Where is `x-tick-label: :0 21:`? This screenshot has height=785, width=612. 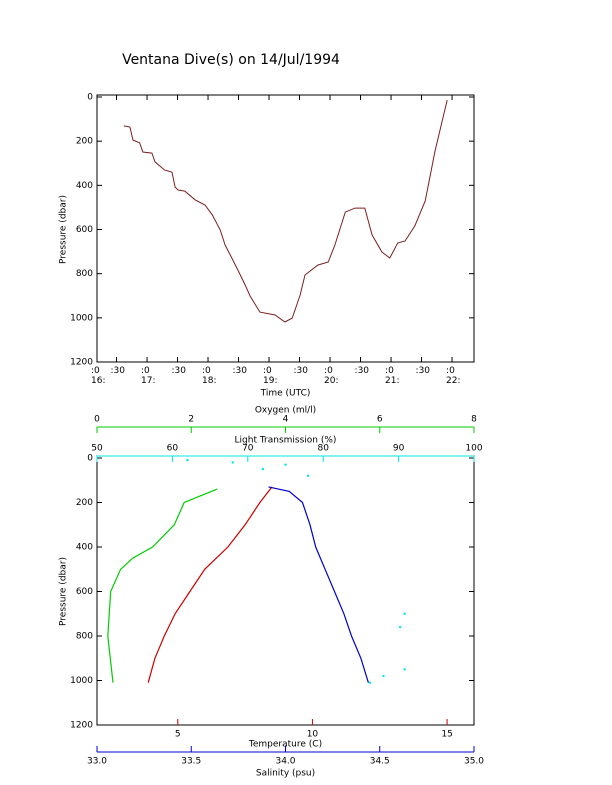
x-tick-label: :0 21: is located at coordinates (392, 376).